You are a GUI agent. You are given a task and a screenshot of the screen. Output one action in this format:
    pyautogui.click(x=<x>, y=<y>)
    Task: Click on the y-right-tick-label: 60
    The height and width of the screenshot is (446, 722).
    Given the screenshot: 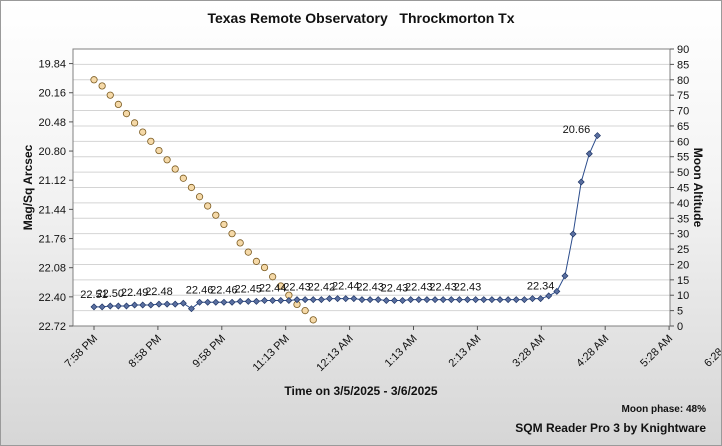 What is the action you would take?
    pyautogui.click(x=683, y=142)
    